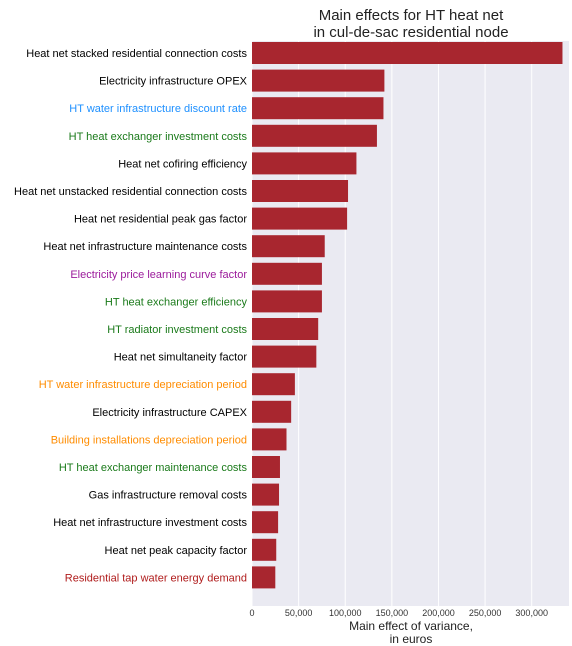 The width and height of the screenshot is (572, 646). Describe the element at coordinates (173, 82) in the screenshot. I see `category-label: Electricity infrastructure OPEX` at that location.